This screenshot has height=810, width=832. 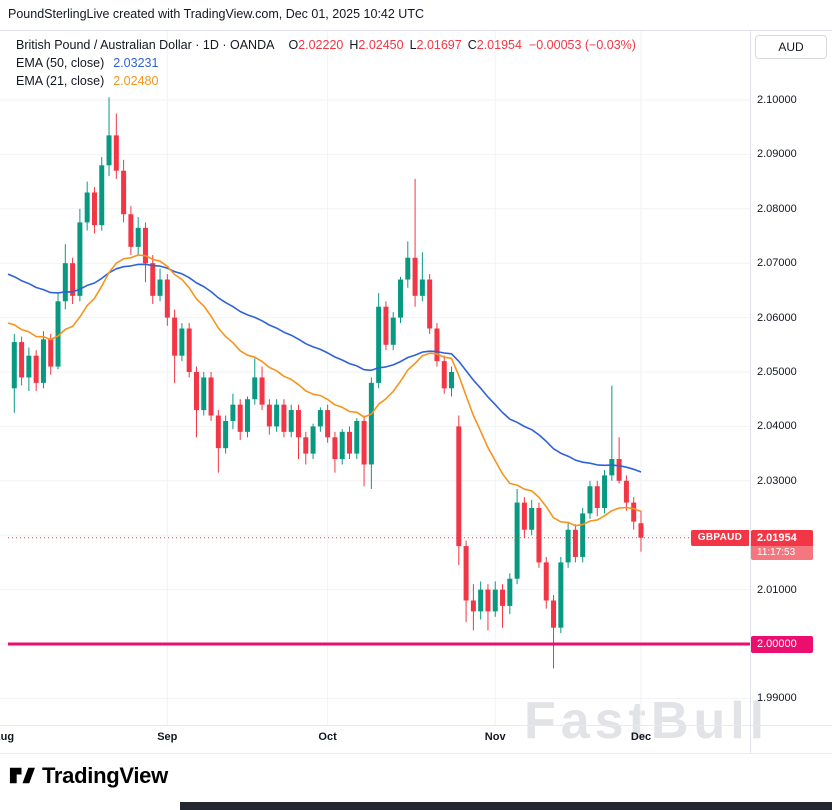 What do you see at coordinates (720, 538) in the screenshot?
I see `symbol-price-tag: GBPAUD` at bounding box center [720, 538].